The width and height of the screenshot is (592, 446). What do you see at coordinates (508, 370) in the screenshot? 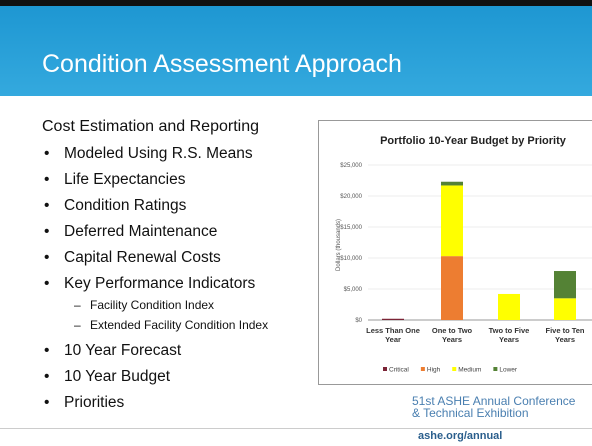
I see `legend-label: Lower` at bounding box center [508, 370].